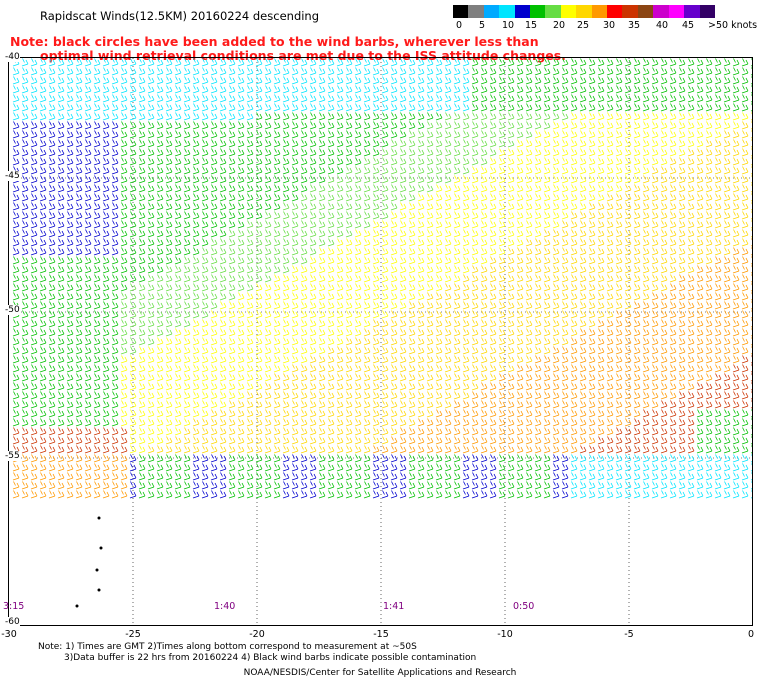 This screenshot has height=688, width=760. Describe the element at coordinates (733, 25) in the screenshot. I see `legend-label: >50 knots` at that location.